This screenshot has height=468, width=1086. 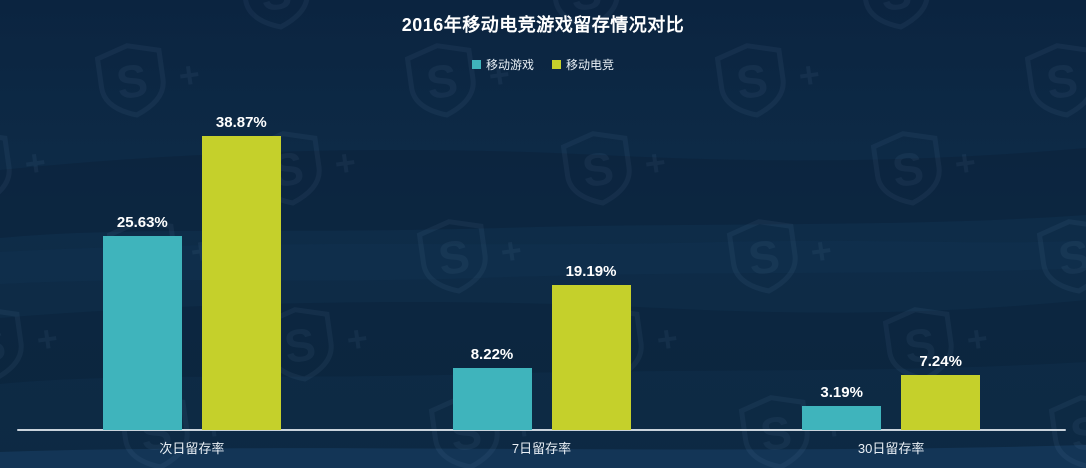 I want to click on category-label: 次日留存率, so click(x=192, y=448).